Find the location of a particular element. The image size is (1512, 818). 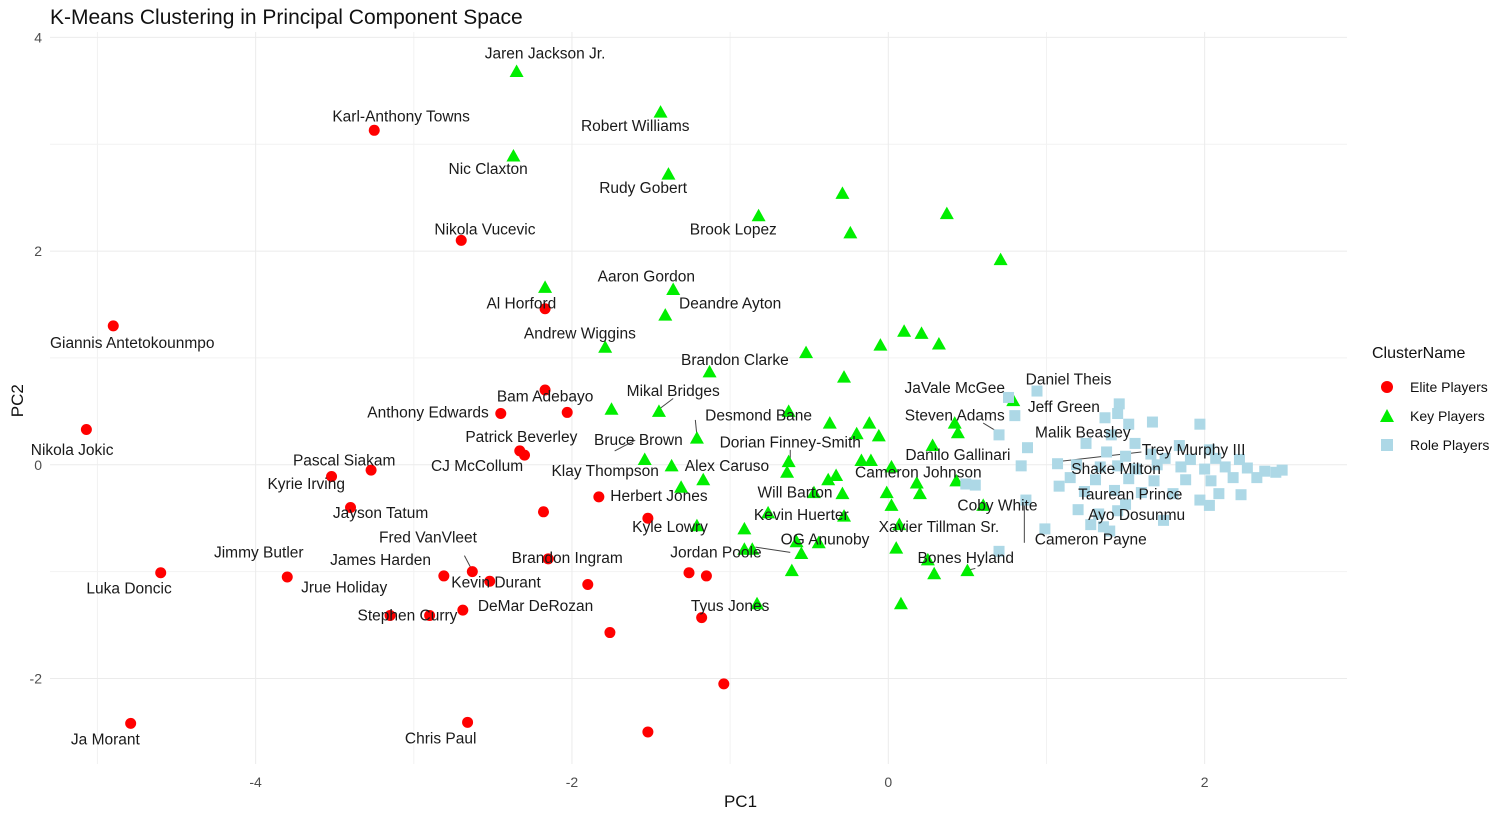

point-label: Steven Adams is located at coordinates (955, 416).